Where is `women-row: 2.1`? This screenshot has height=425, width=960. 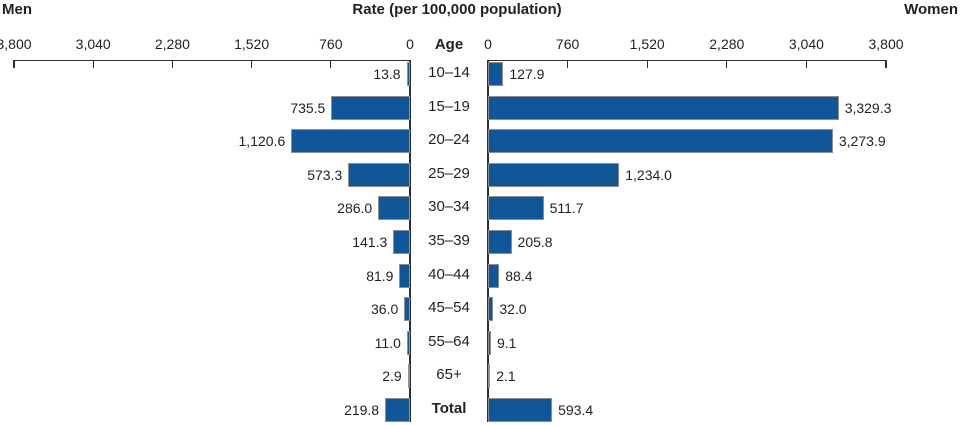
women-row: 2.1 is located at coordinates (724, 376).